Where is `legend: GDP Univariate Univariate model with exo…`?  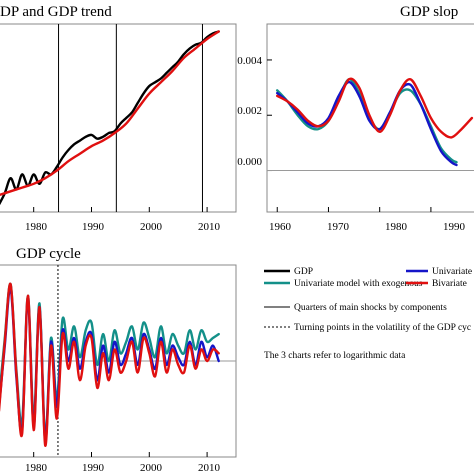 legend: GDP Univariate Univariate model with exo… is located at coordinates (368, 314).